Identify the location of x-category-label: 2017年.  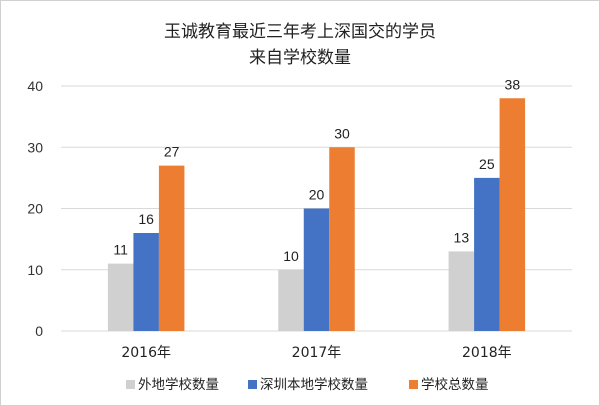
(317, 353).